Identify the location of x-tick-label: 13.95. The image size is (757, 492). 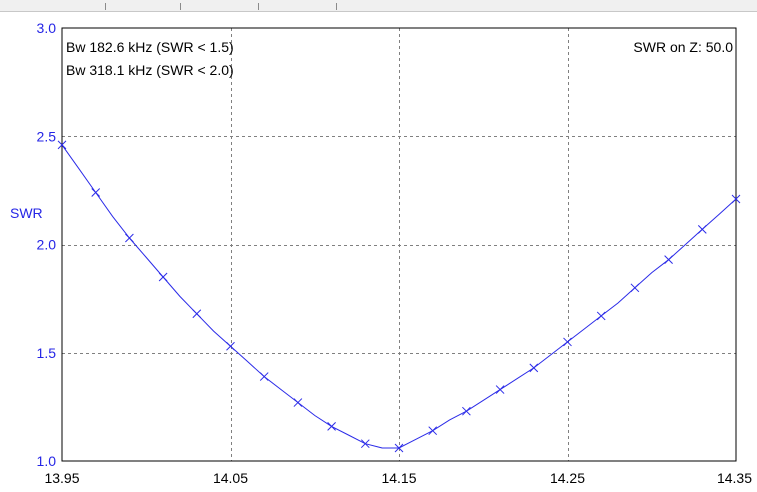
(61, 478).